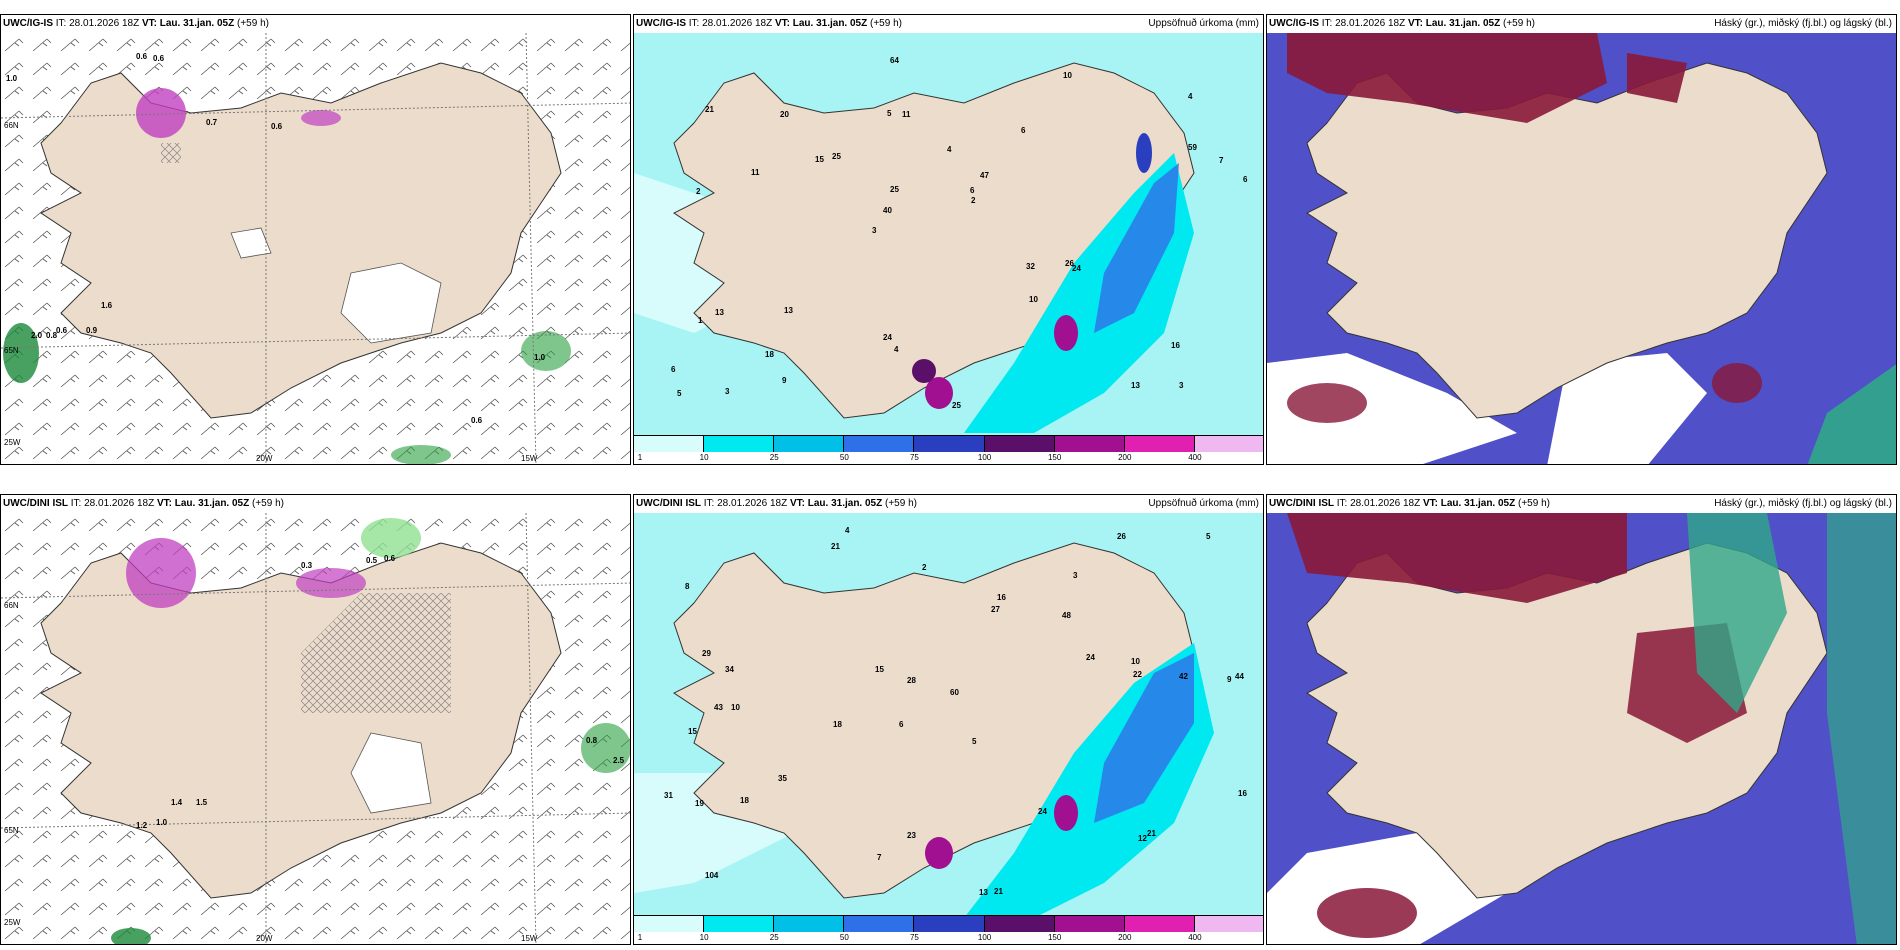  Describe the element at coordinates (729, 669) in the screenshot. I see `precip-value-label: 34` at that location.